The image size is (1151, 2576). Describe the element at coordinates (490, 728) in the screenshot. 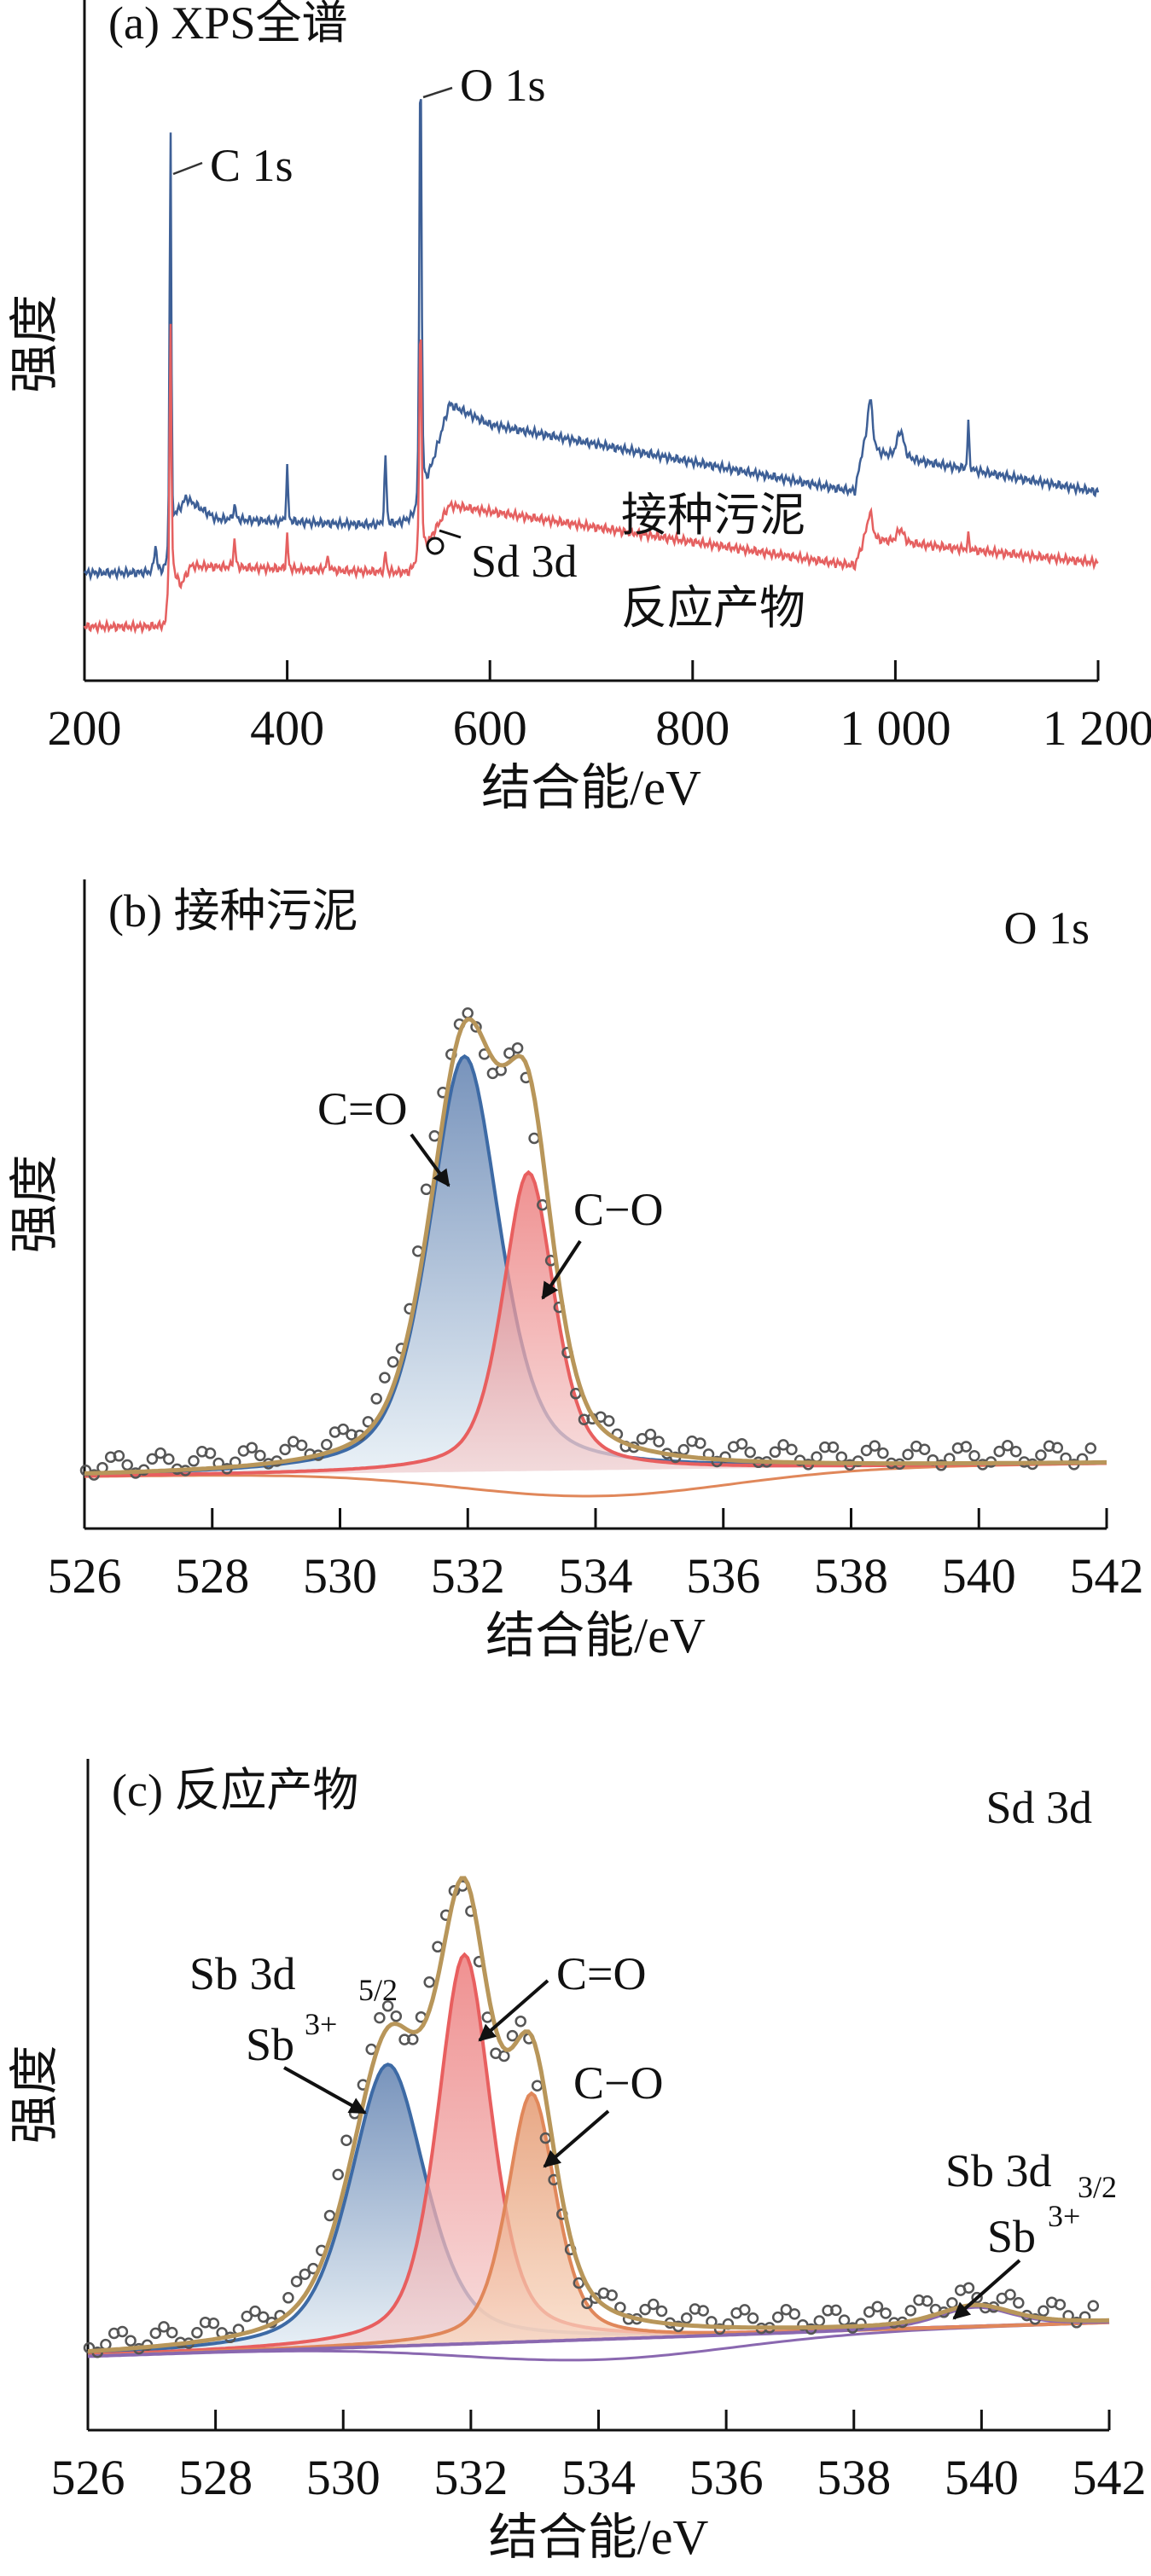

I see `x-tick-label: 600` at that location.